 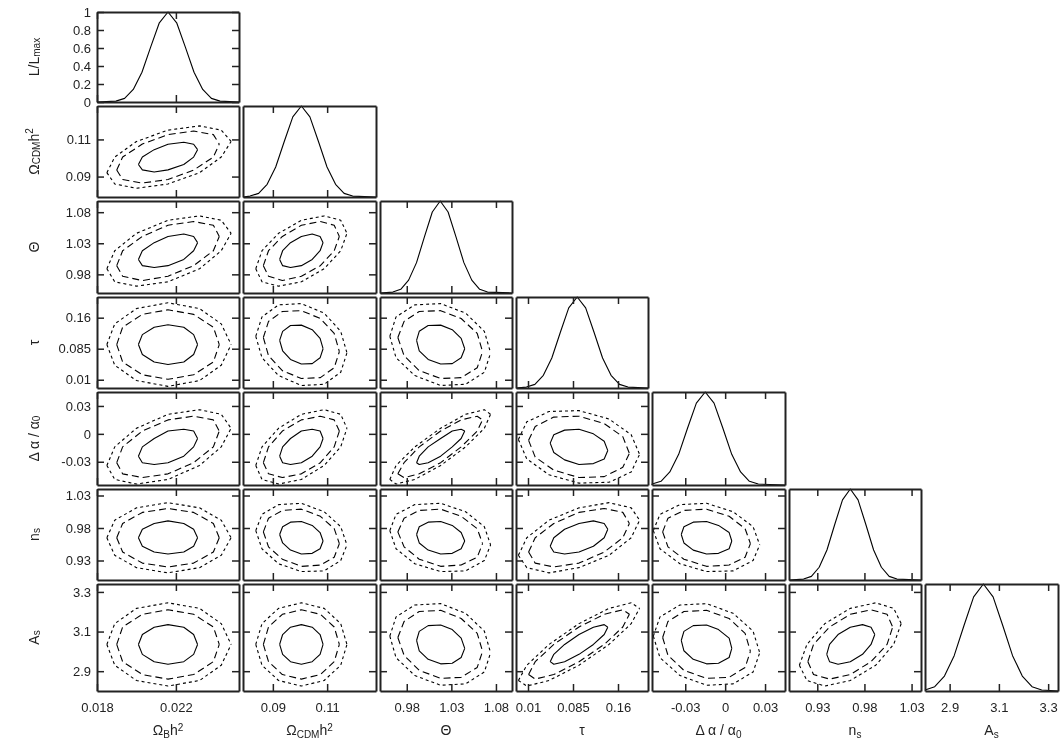 What do you see at coordinates (81, 66) in the screenshot?
I see `y-tick-label: 0.4` at bounding box center [81, 66].